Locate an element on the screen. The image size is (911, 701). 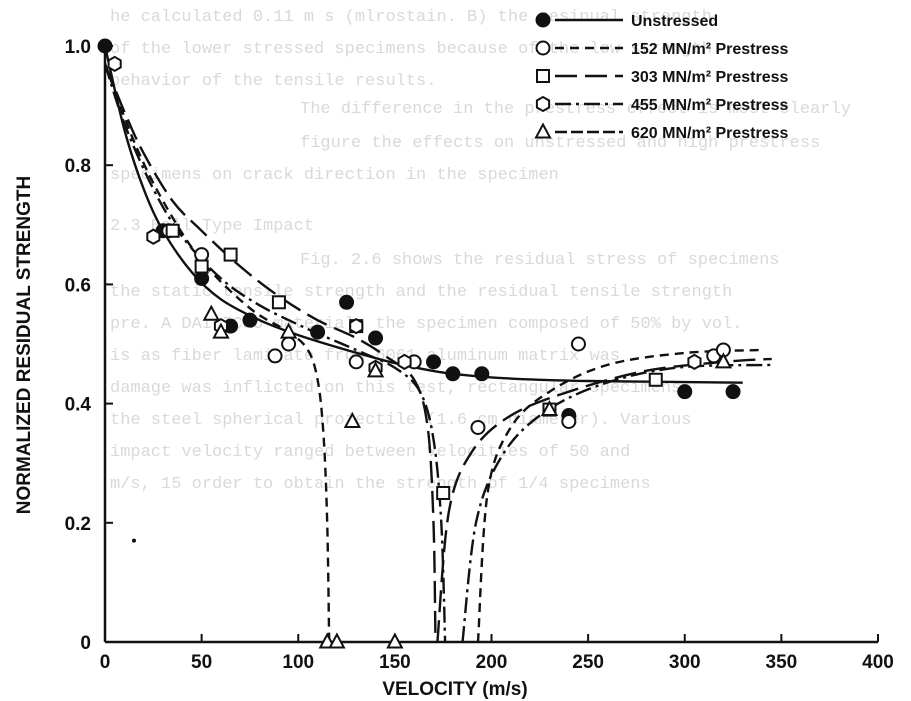
x-tick-label: 200 is located at coordinates (492, 662).